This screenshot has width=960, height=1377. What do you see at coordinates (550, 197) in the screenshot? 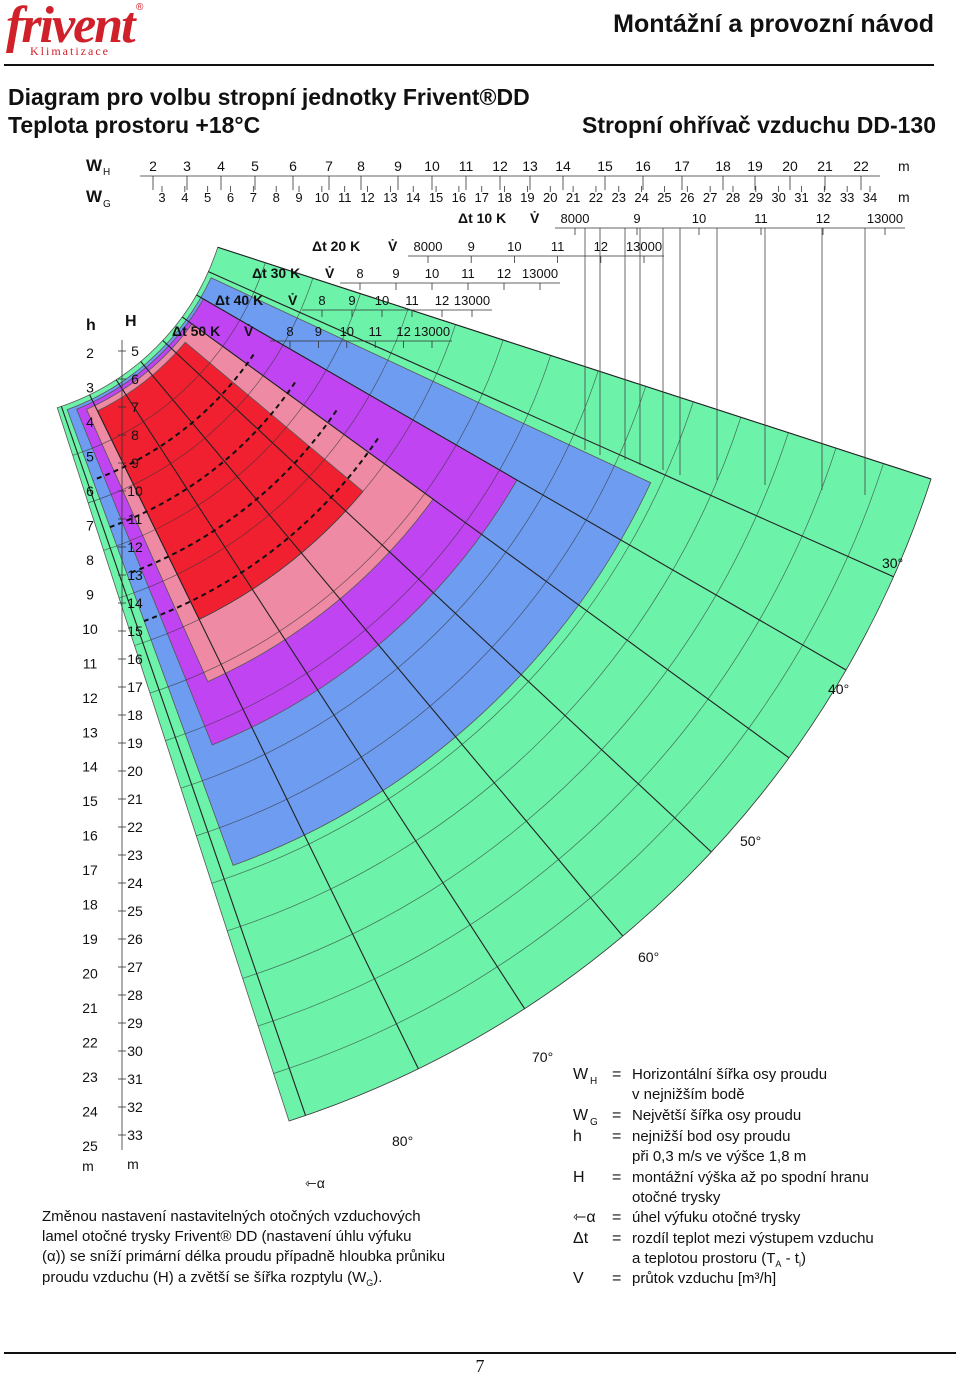
I see `wg-tick: 20` at bounding box center [550, 197].